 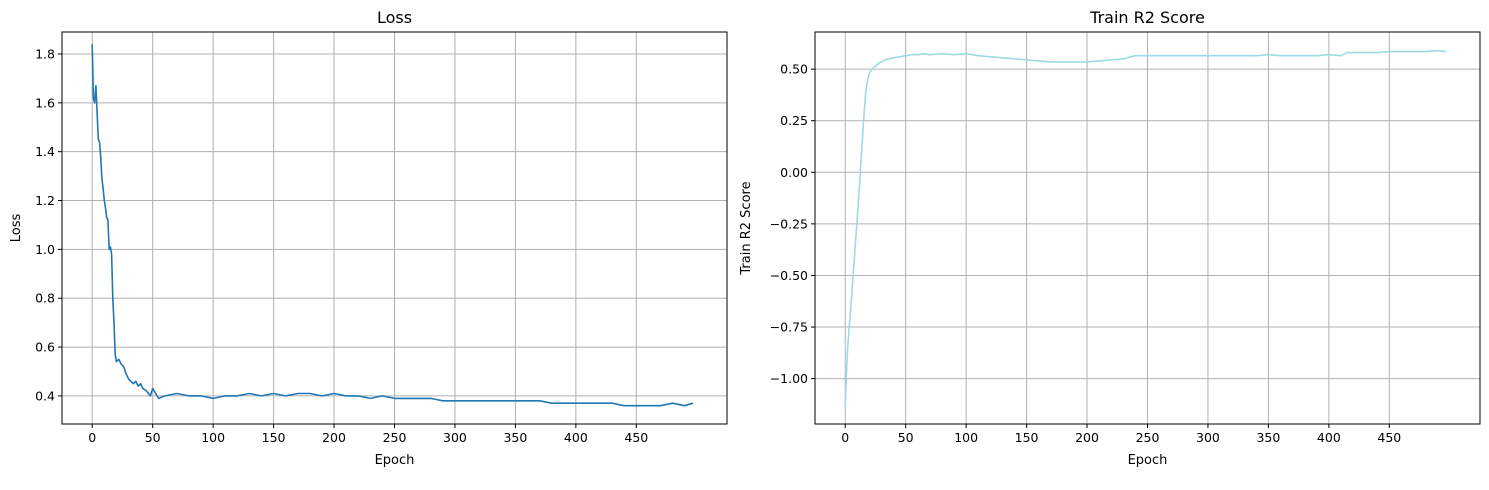 I want to click on y-tick-label: −1.00, so click(x=789, y=378).